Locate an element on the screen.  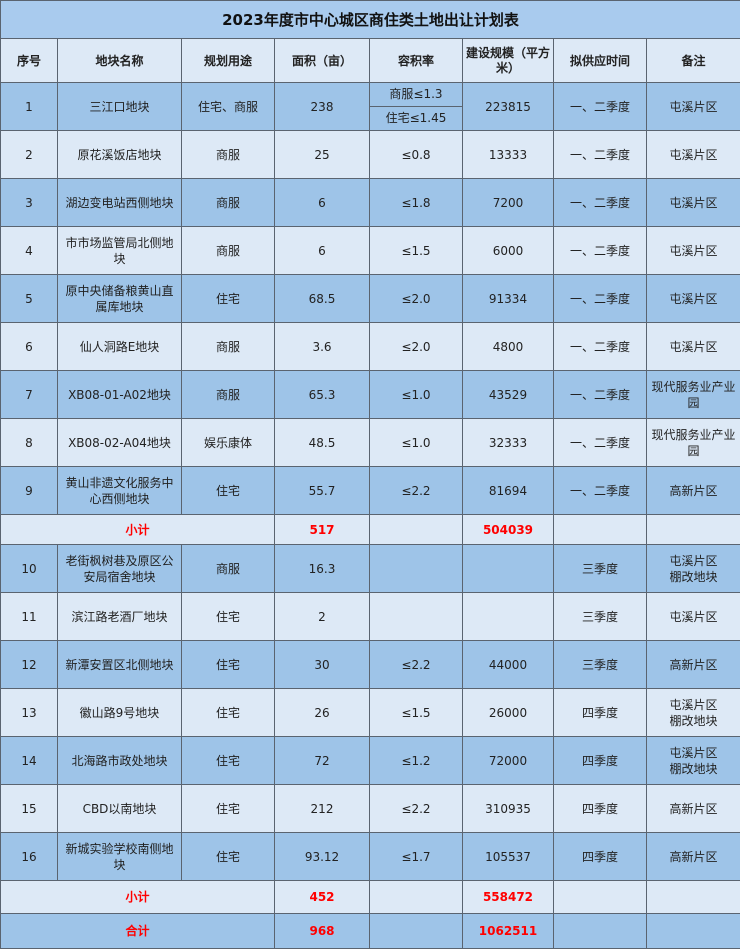
row-number: 3 is located at coordinates (29, 203).